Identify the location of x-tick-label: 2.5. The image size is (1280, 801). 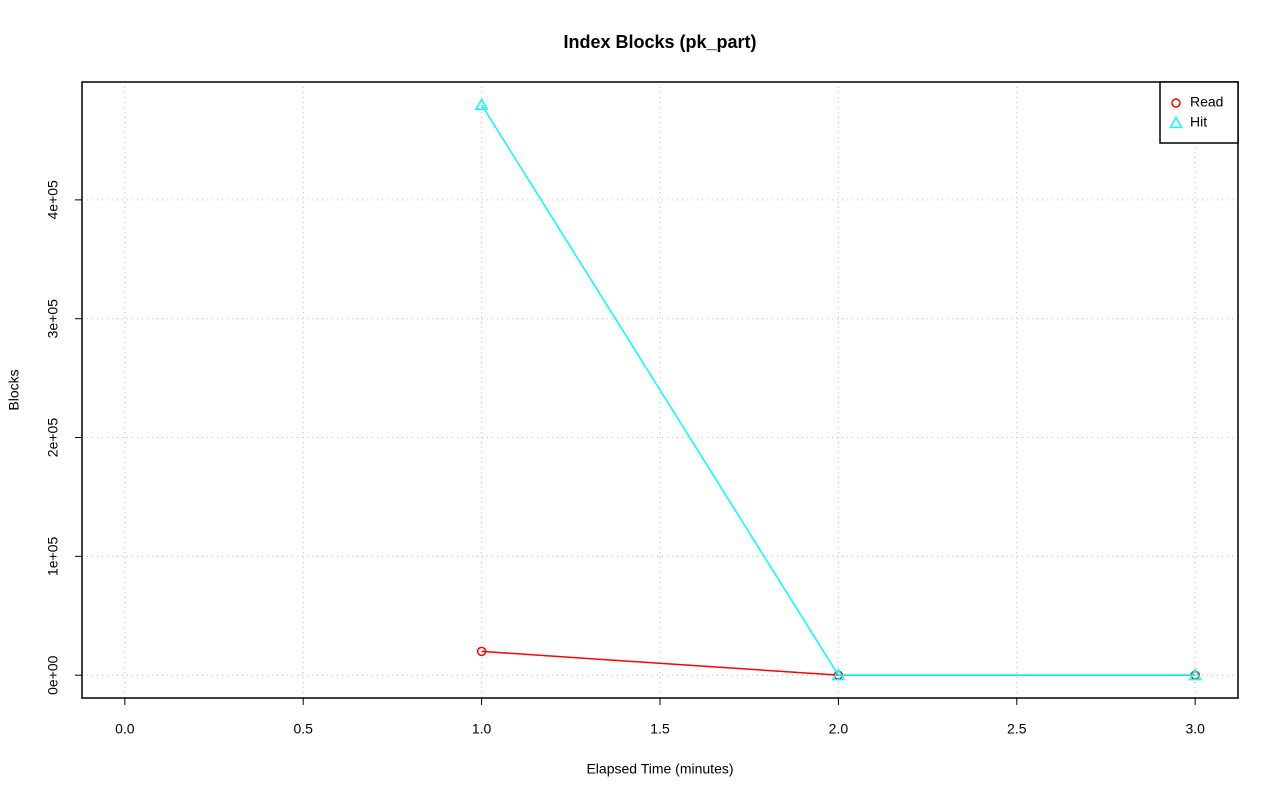
(1017, 729).